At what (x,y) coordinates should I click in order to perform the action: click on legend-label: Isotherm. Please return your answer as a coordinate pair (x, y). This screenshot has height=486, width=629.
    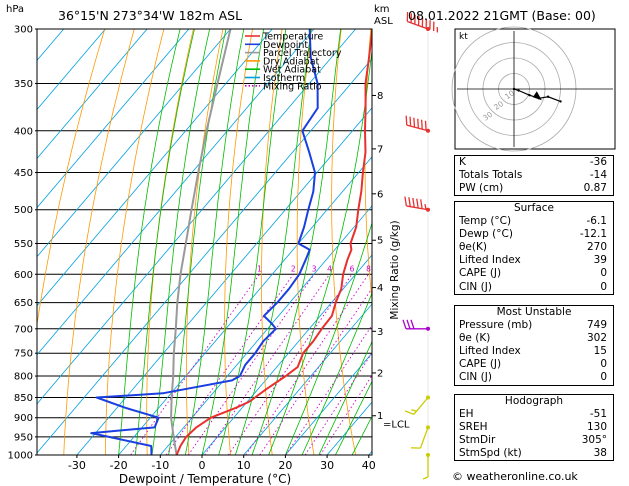
    Looking at the image, I should click on (284, 78).